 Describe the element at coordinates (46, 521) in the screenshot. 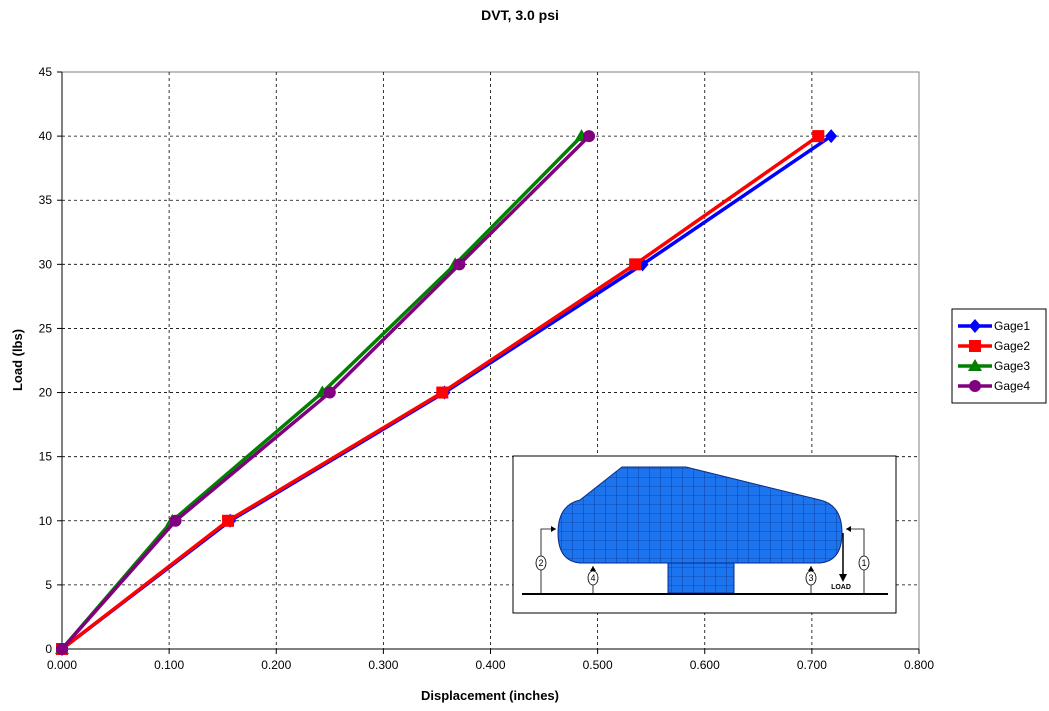

I see `y-tick-label: 10` at that location.